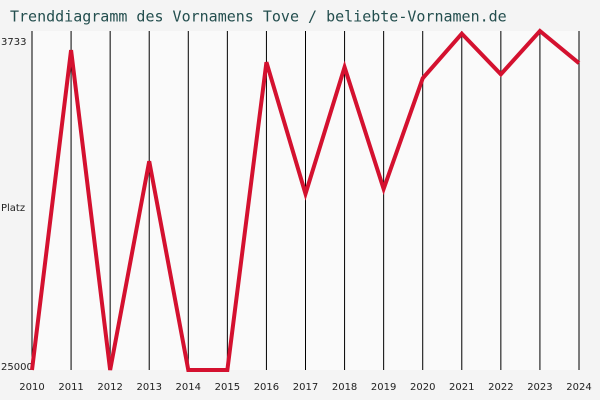  I want to click on x-tick-label: 2011, so click(70, 387).